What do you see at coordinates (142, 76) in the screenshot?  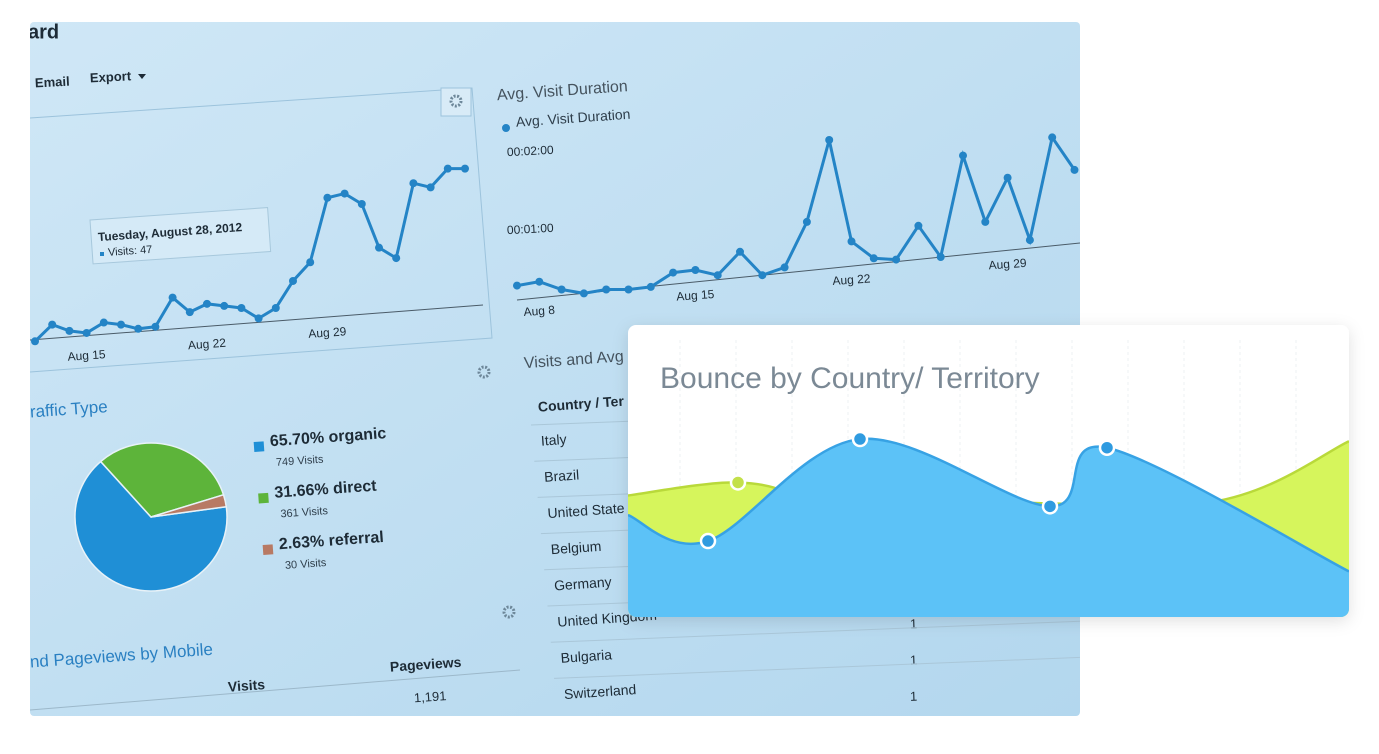 I see `dropdown-arrow` at bounding box center [142, 76].